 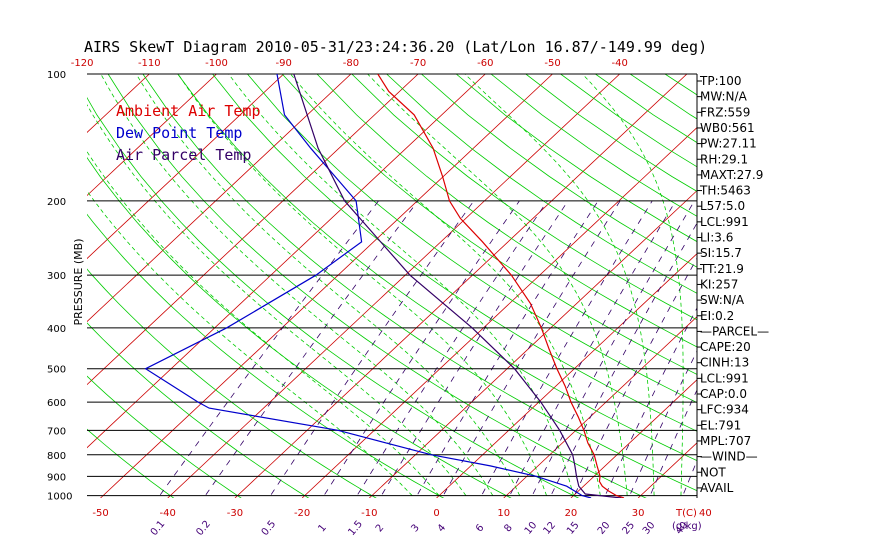 What do you see at coordinates (573, 528) in the screenshot?
I see `mixing-ratio-tick-label: 15` at bounding box center [573, 528].